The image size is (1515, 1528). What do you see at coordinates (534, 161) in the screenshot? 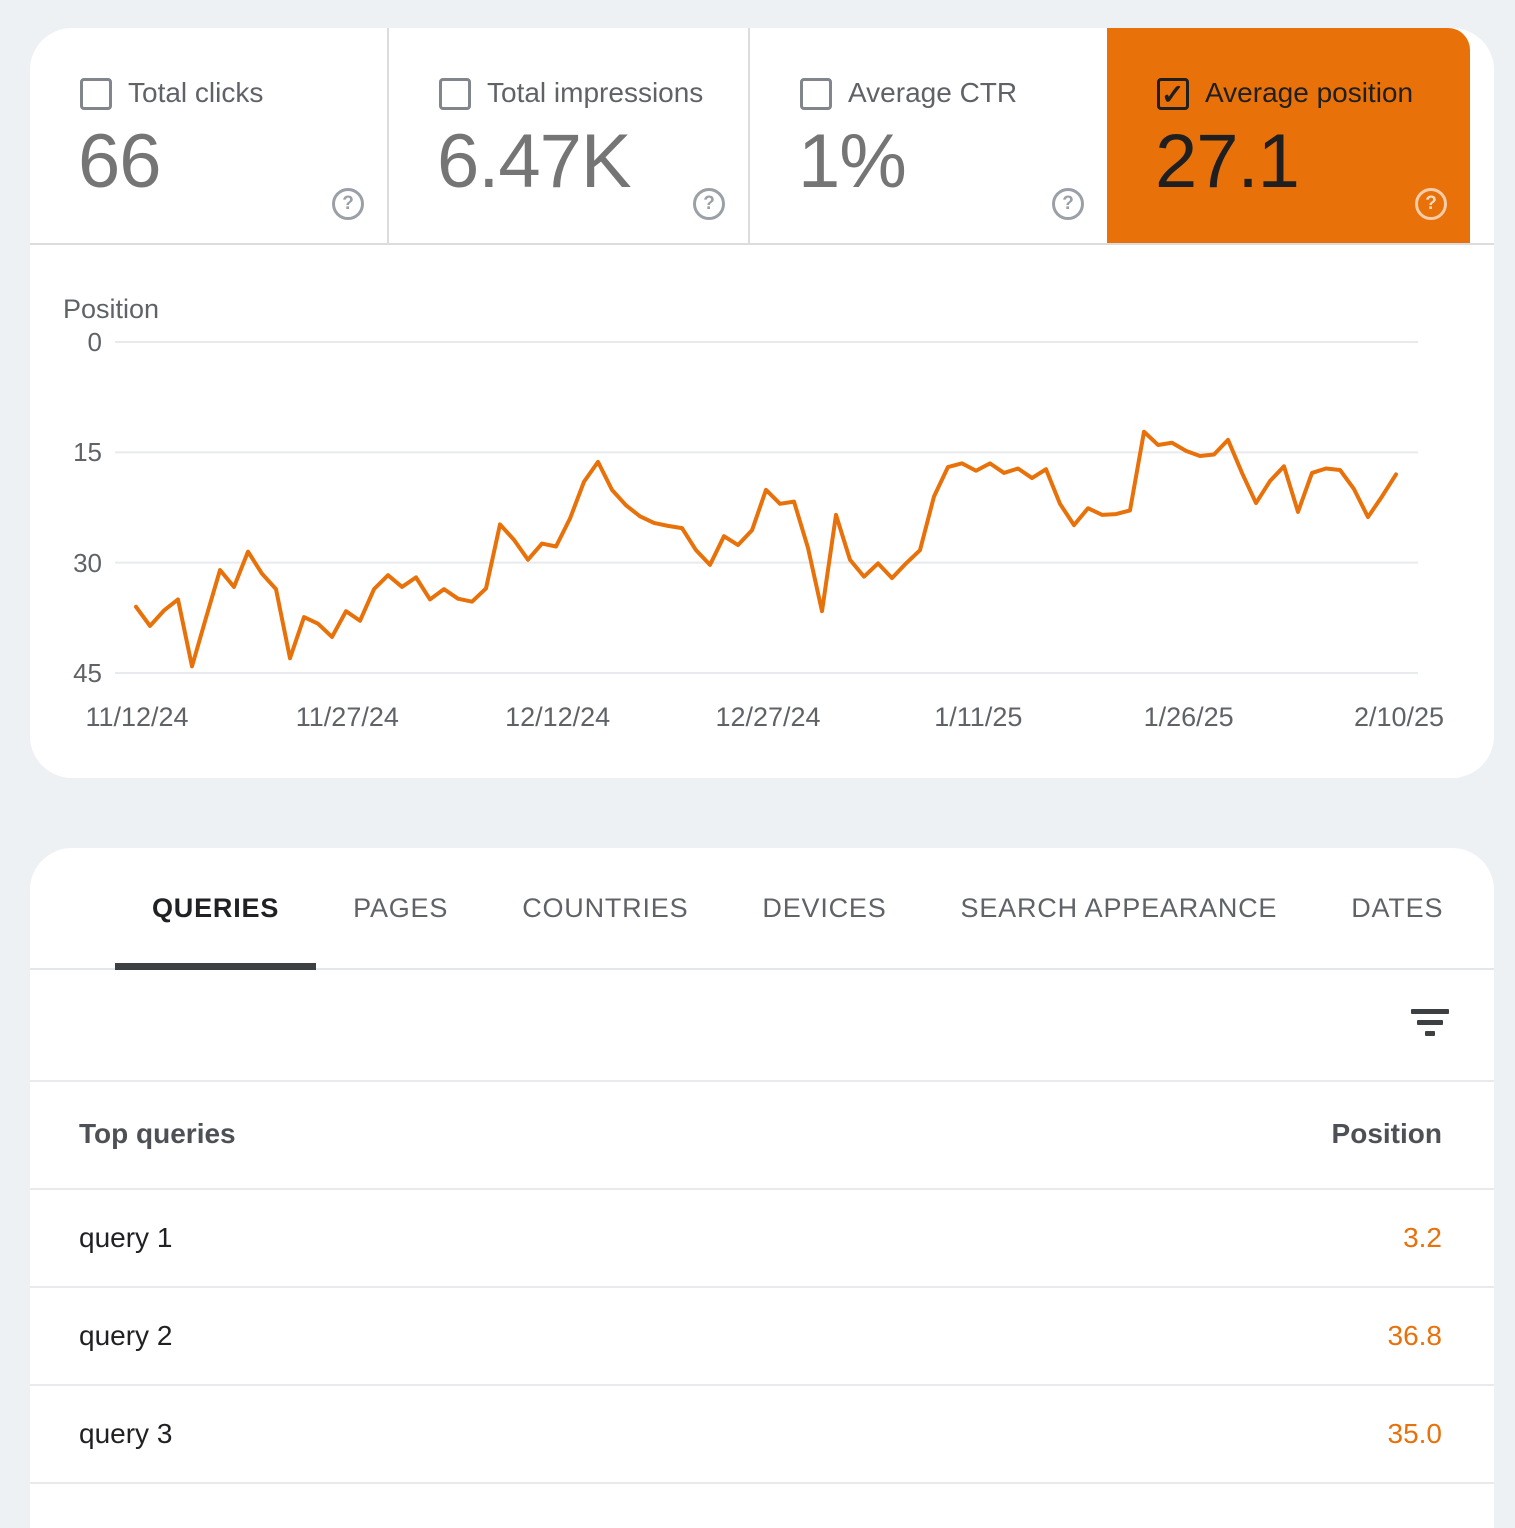
I see `metric-value: 6.47K` at bounding box center [534, 161].